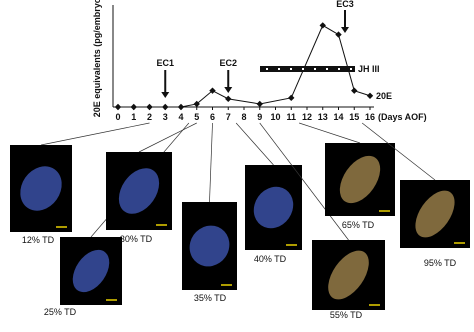 Image resolution: width=474 pixels, height=332 pixels. What do you see at coordinates (212, 117) in the screenshot?
I see `x-tick-label: 6` at bounding box center [212, 117].